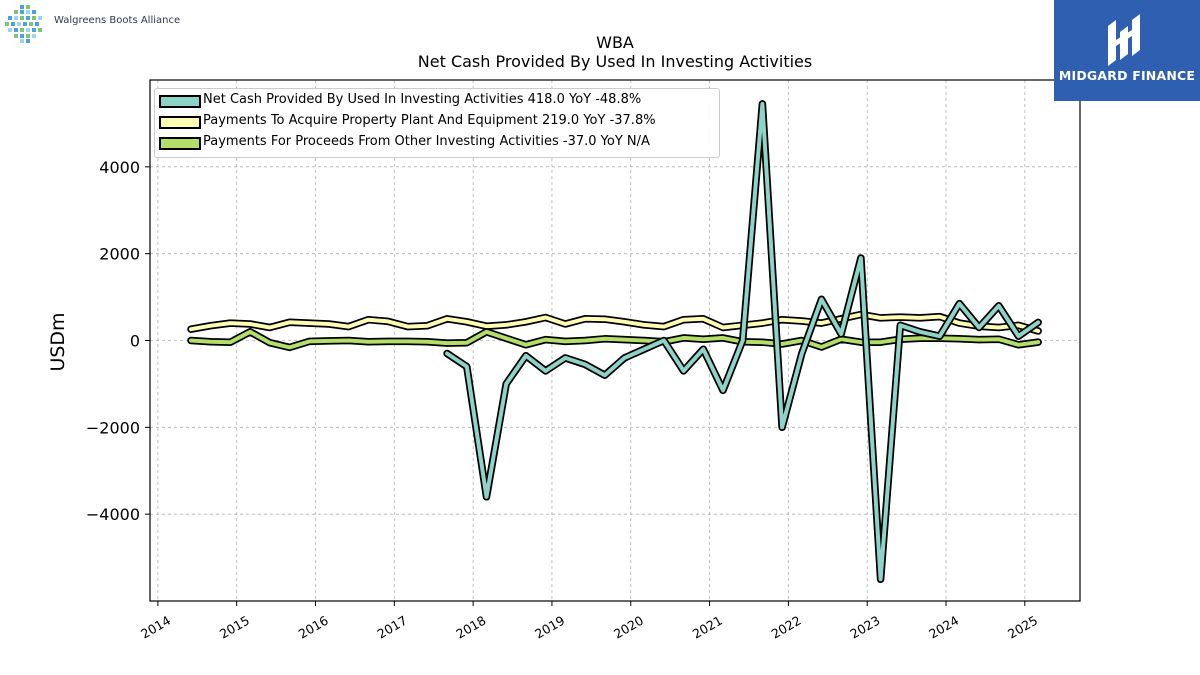  I want to click on brand-name: Walgreens Boots Alliance, so click(117, 20).